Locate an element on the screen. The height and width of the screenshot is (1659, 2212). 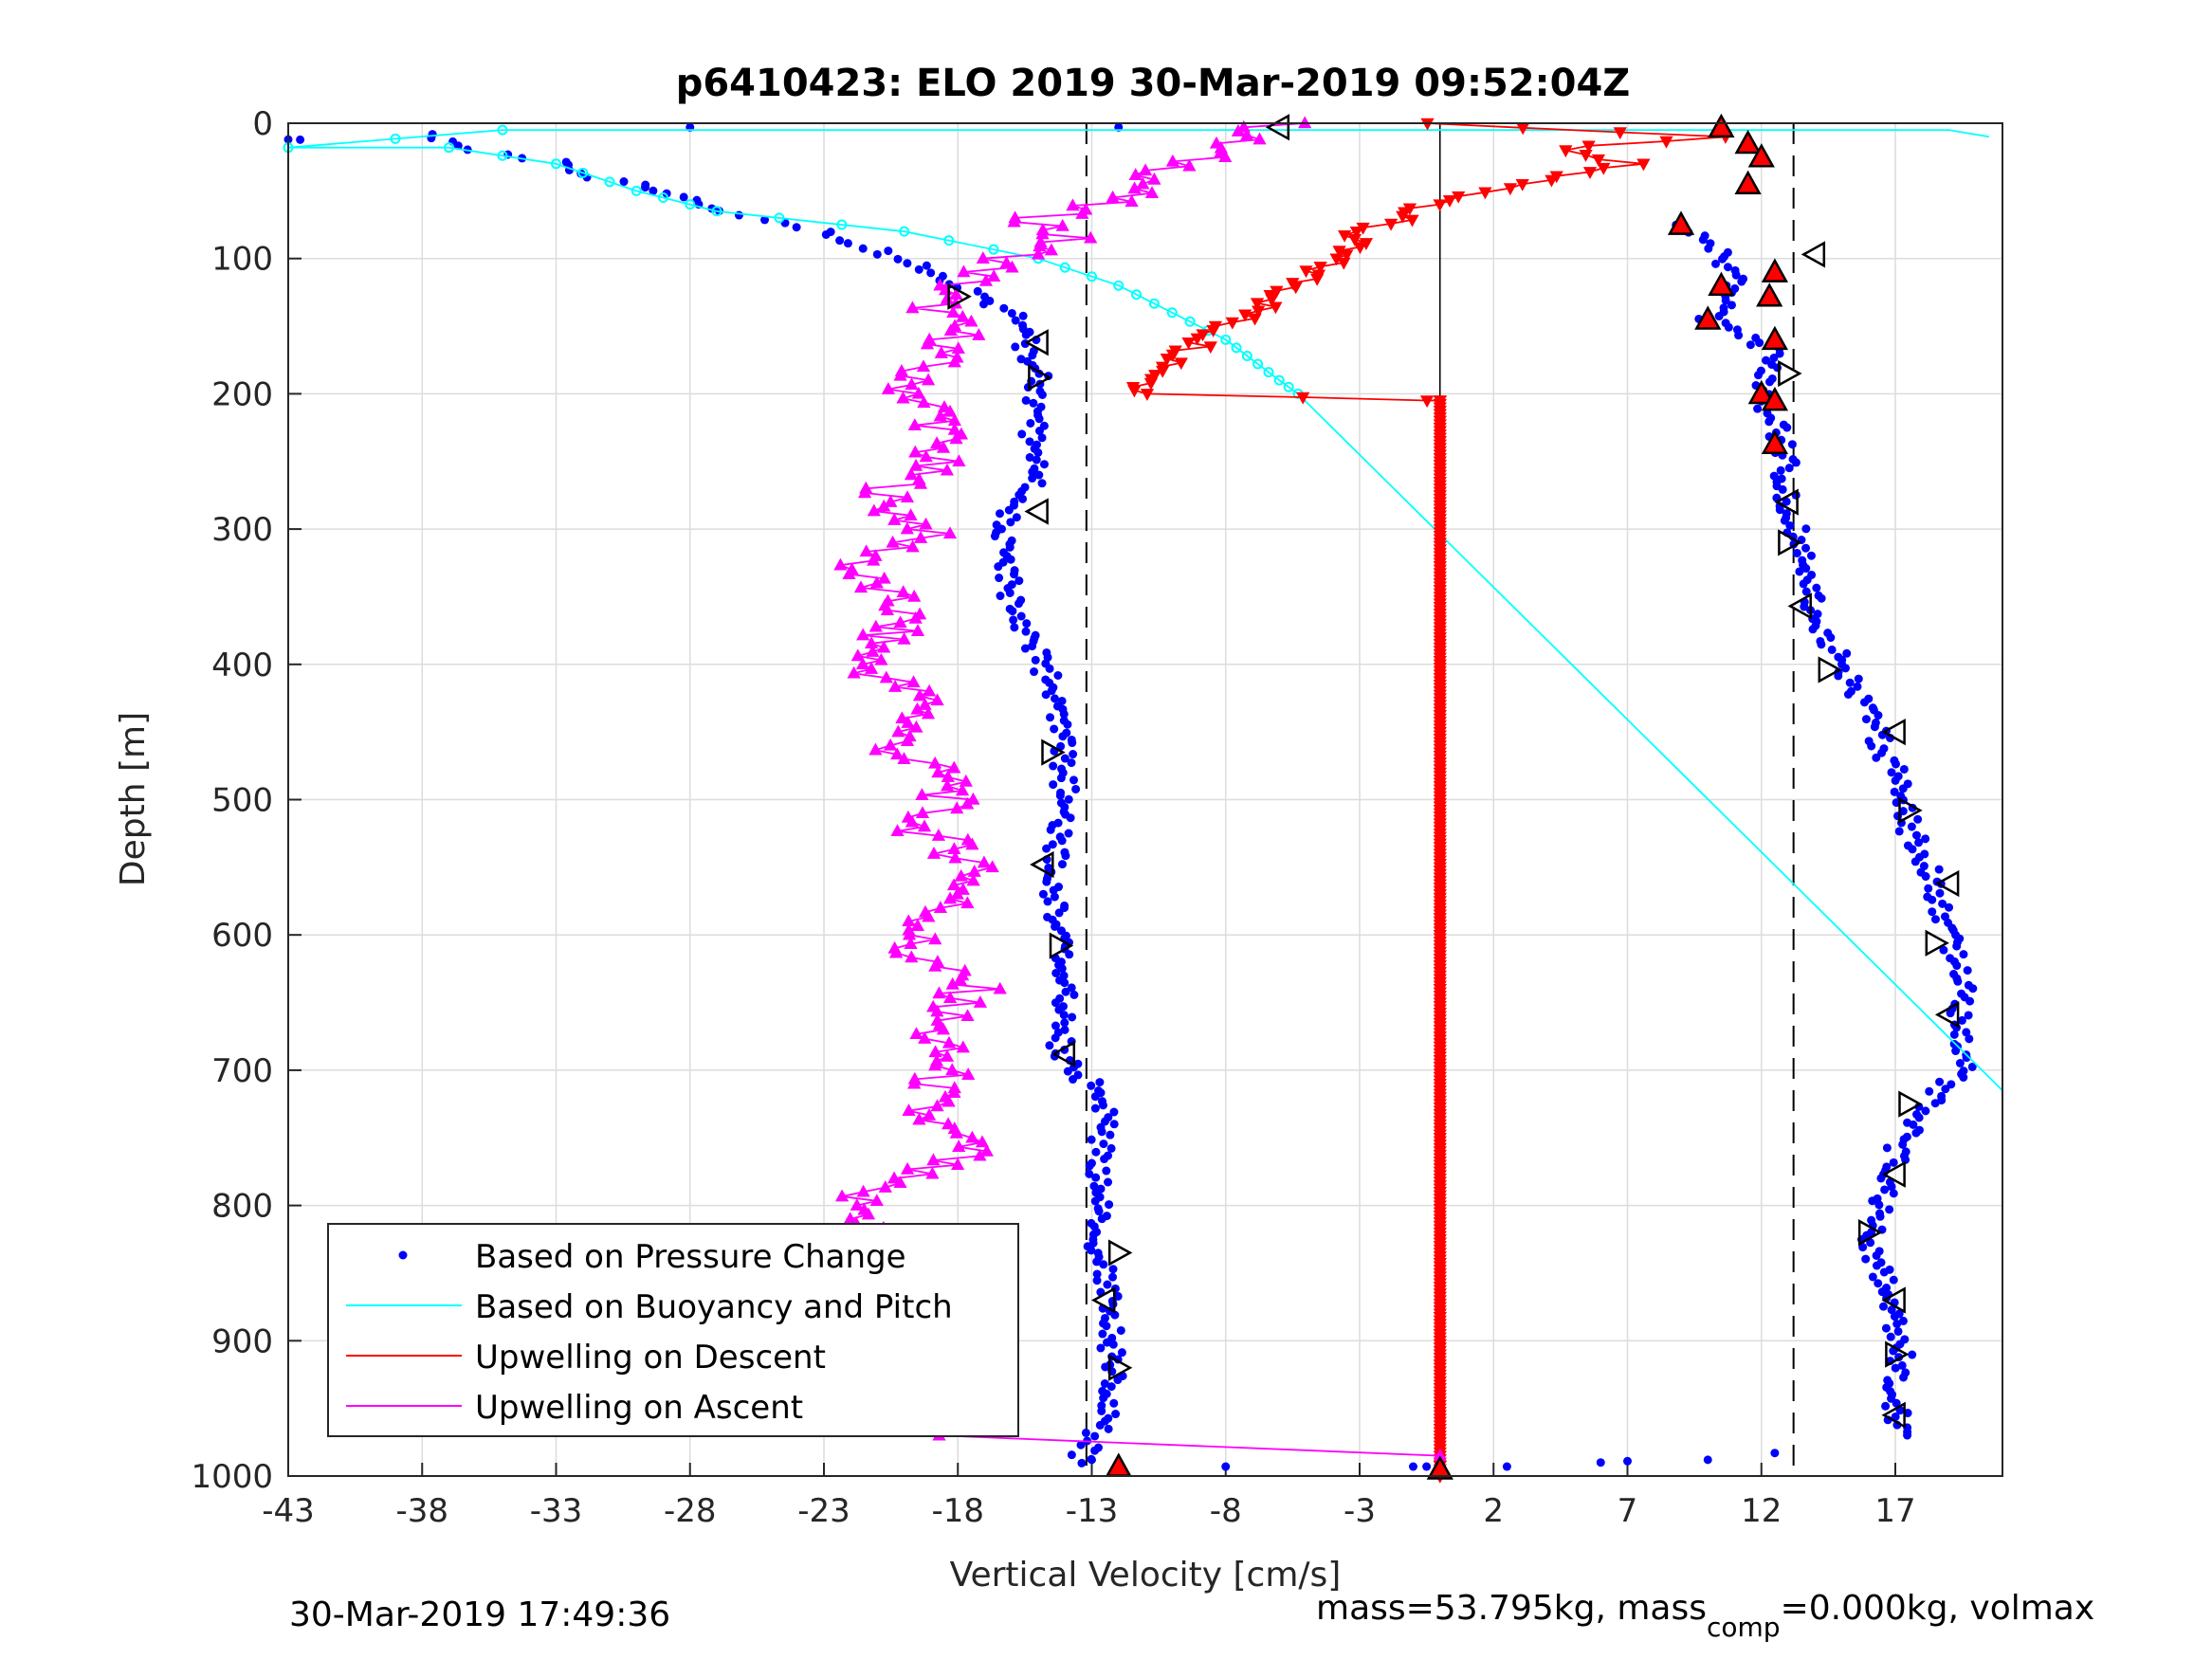
y-tick-label: 1000 is located at coordinates (232, 1477).